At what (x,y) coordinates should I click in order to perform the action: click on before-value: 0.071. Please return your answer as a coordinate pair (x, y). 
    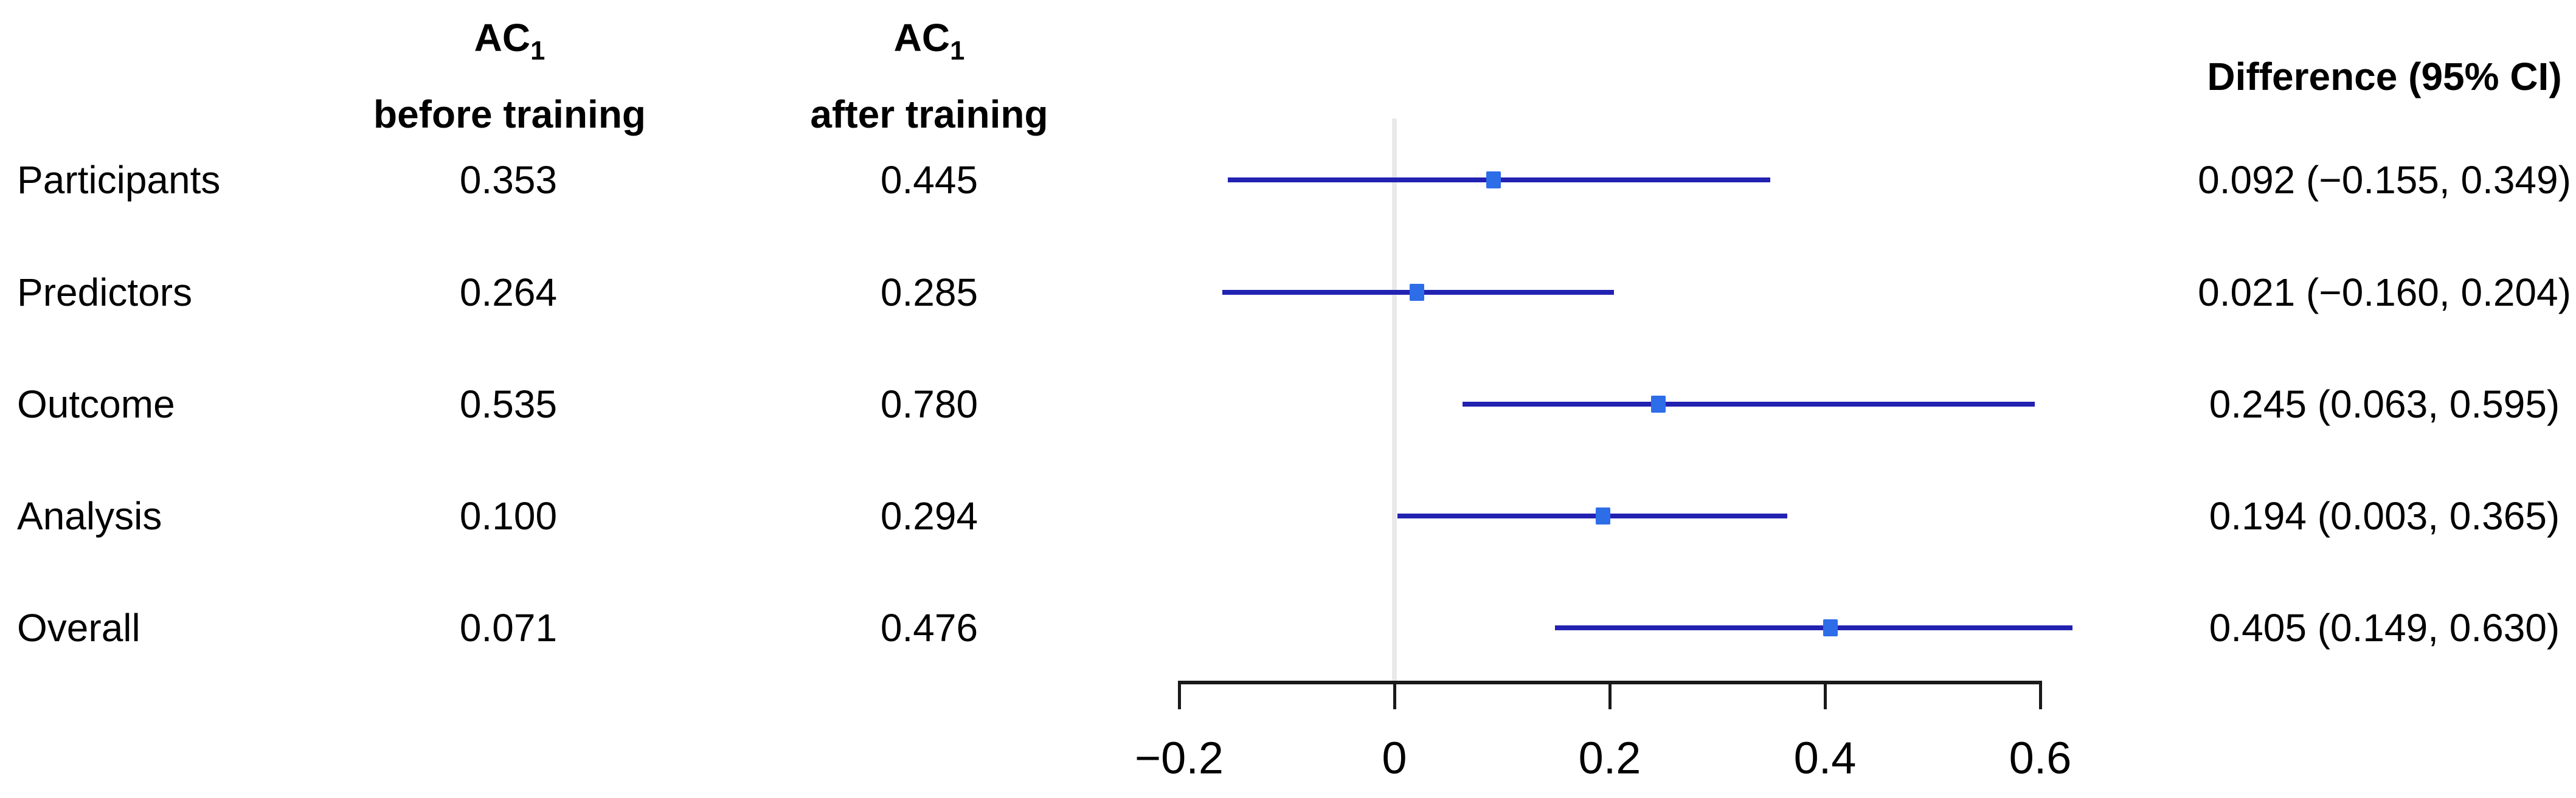
    Looking at the image, I should click on (508, 628).